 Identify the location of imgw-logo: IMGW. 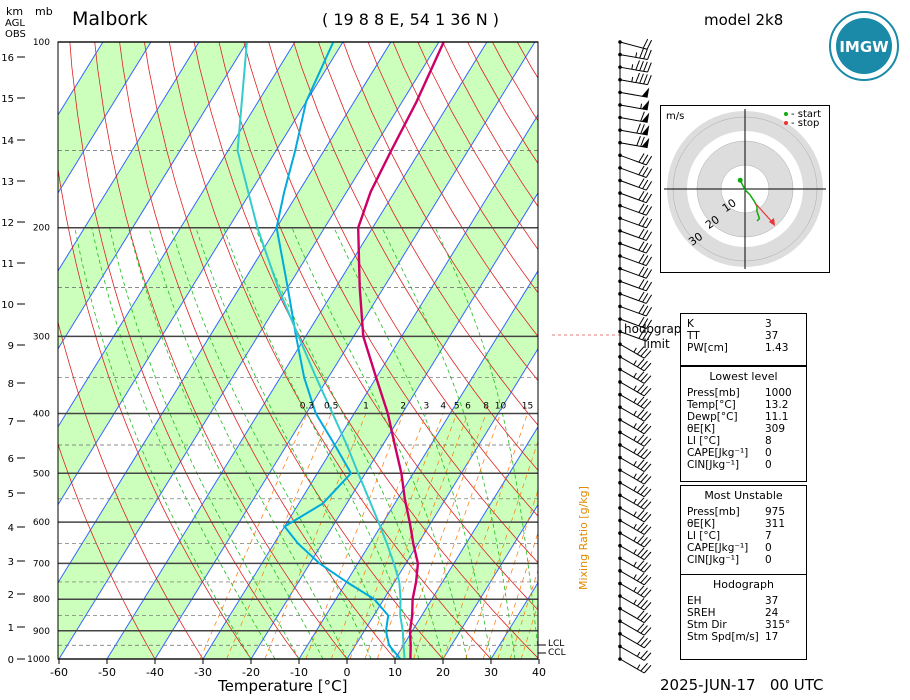
(864, 46).